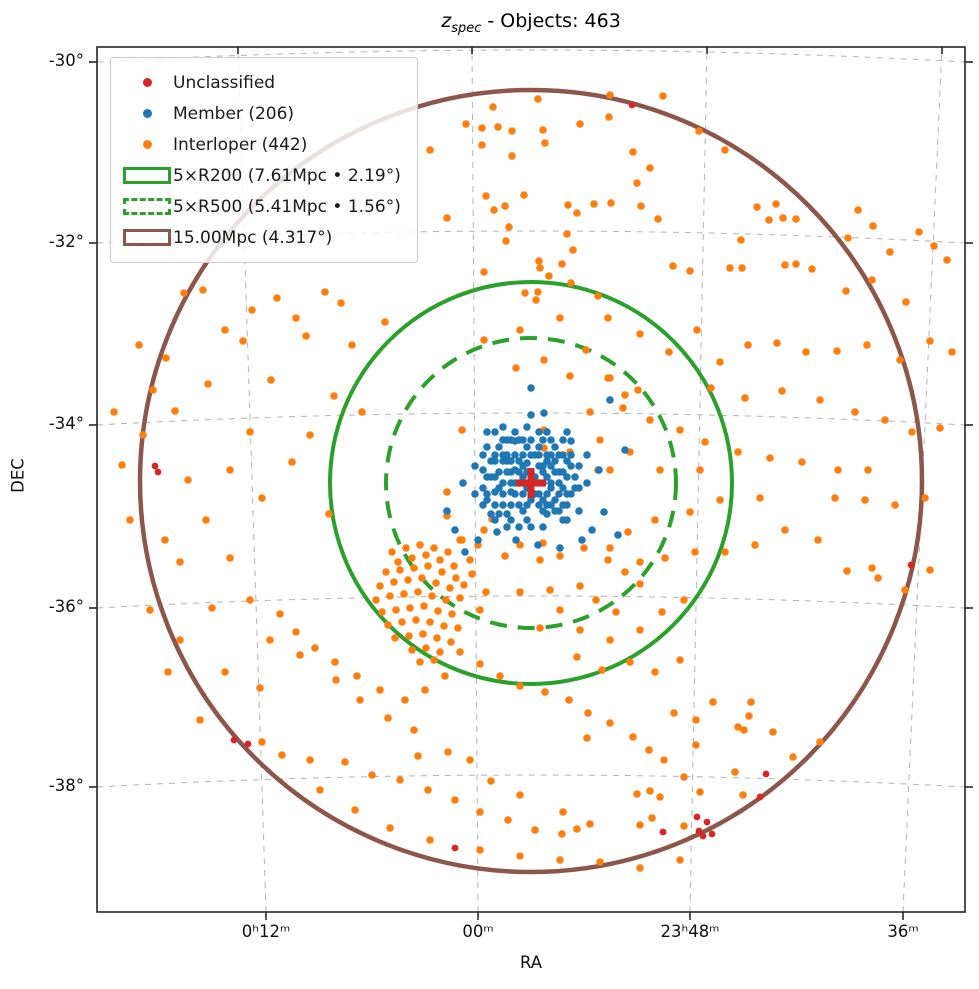  Describe the element at coordinates (147, 82) in the screenshot. I see `legend-swatch-area` at that location.